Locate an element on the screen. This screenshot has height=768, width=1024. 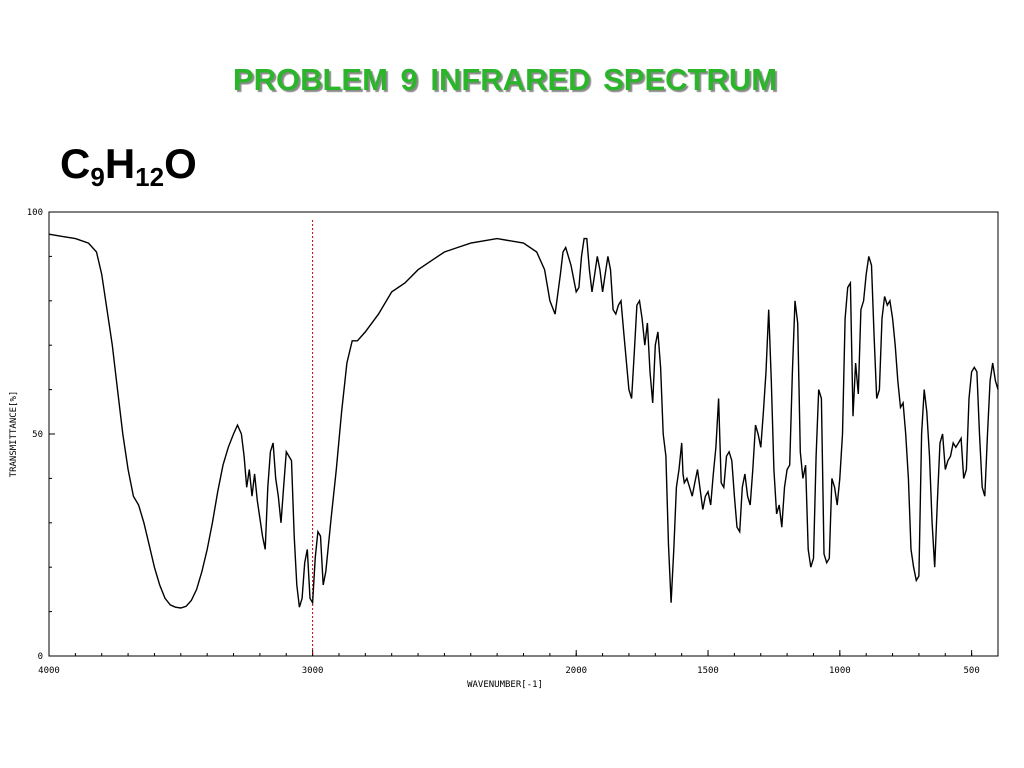
molecular-formula: C9H12O is located at coordinates (128, 166).